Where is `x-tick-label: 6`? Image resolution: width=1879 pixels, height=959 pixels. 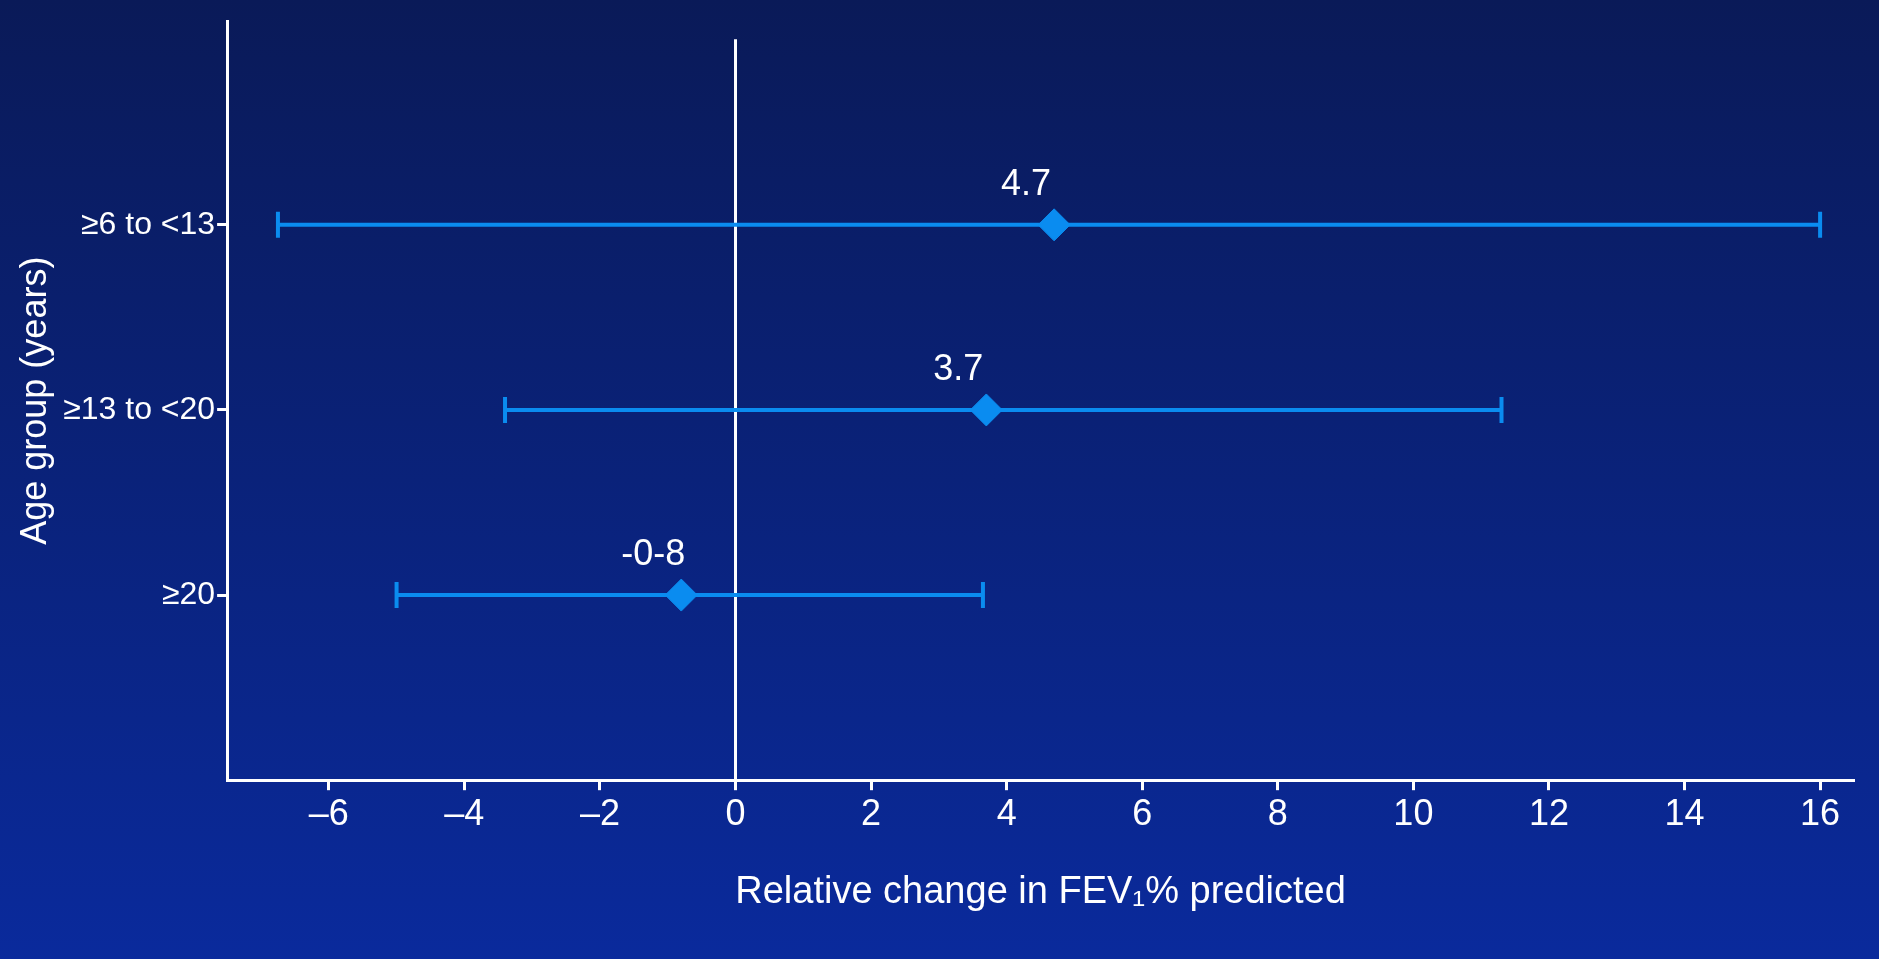
x-tick-label: 6 is located at coordinates (1142, 812).